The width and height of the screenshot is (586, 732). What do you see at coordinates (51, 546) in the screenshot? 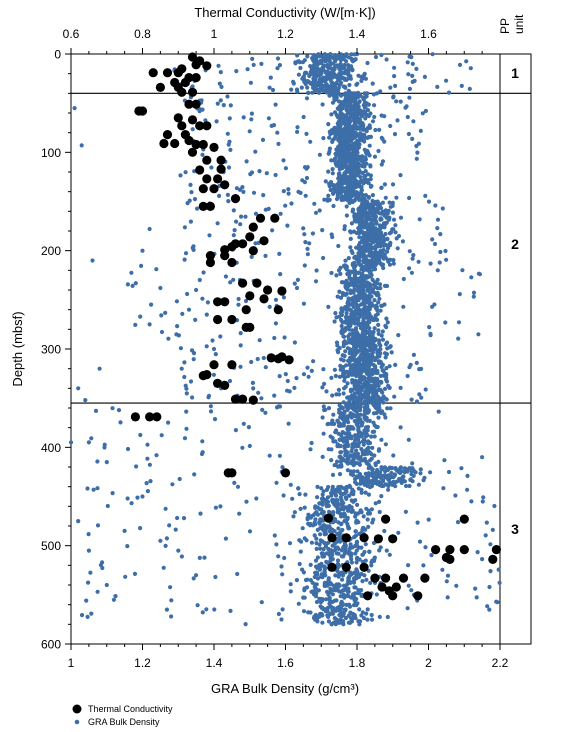
I see `depth-tick-label: 500` at bounding box center [51, 546].